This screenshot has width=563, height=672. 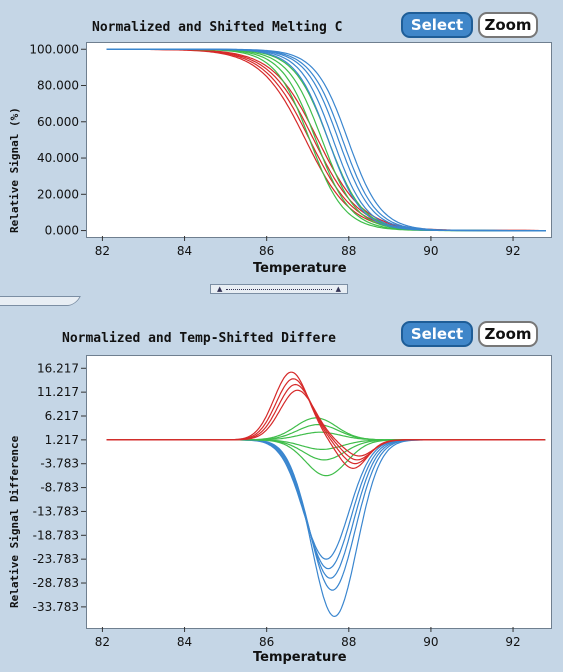 What do you see at coordinates (326, 499) in the screenshot?
I see `bottom-blue-diff-curve` at bounding box center [326, 499].